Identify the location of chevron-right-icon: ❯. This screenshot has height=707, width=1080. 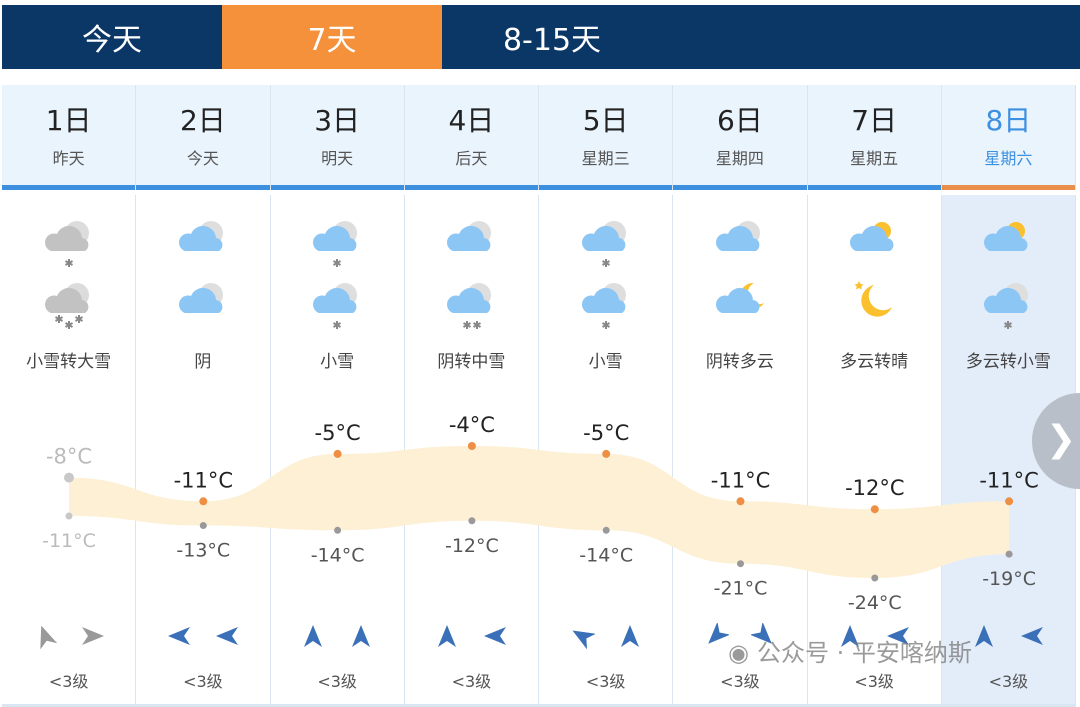
(1061, 439).